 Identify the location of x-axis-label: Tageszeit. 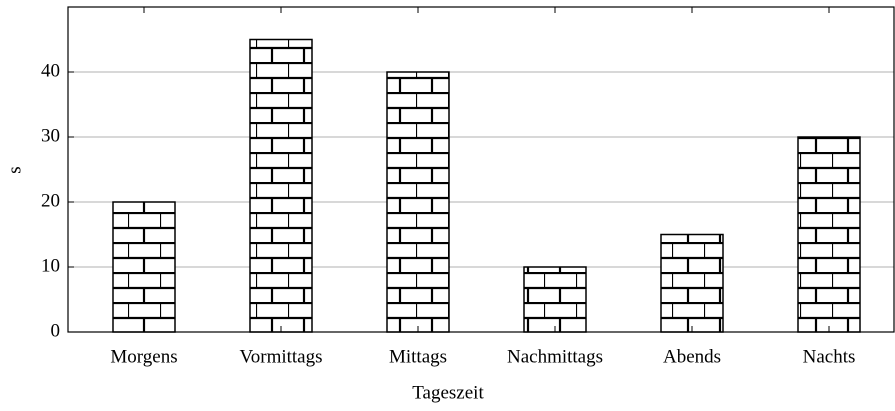
(448, 392).